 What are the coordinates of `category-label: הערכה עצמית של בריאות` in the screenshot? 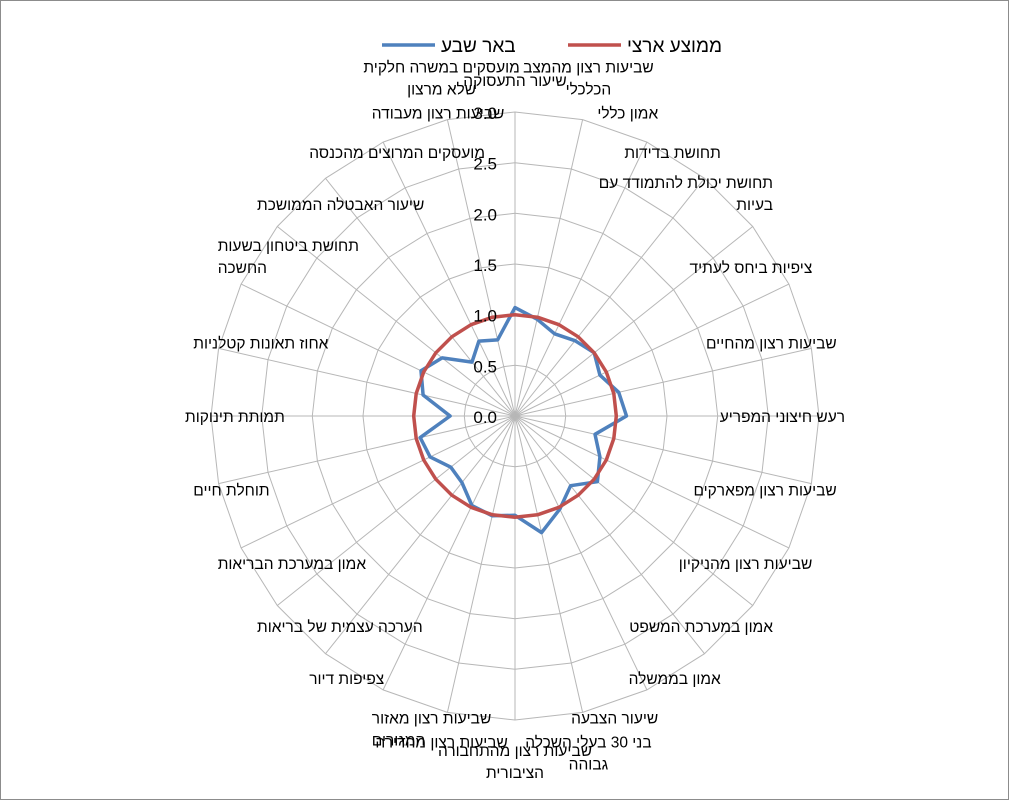 It's located at (340, 627).